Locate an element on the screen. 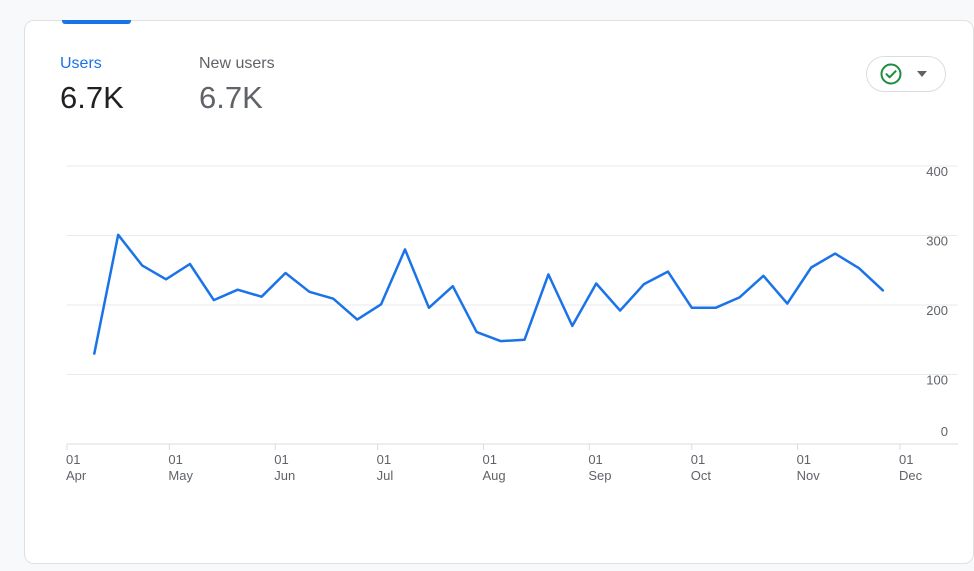  x-tick-day-aug: 01 is located at coordinates (490, 459).